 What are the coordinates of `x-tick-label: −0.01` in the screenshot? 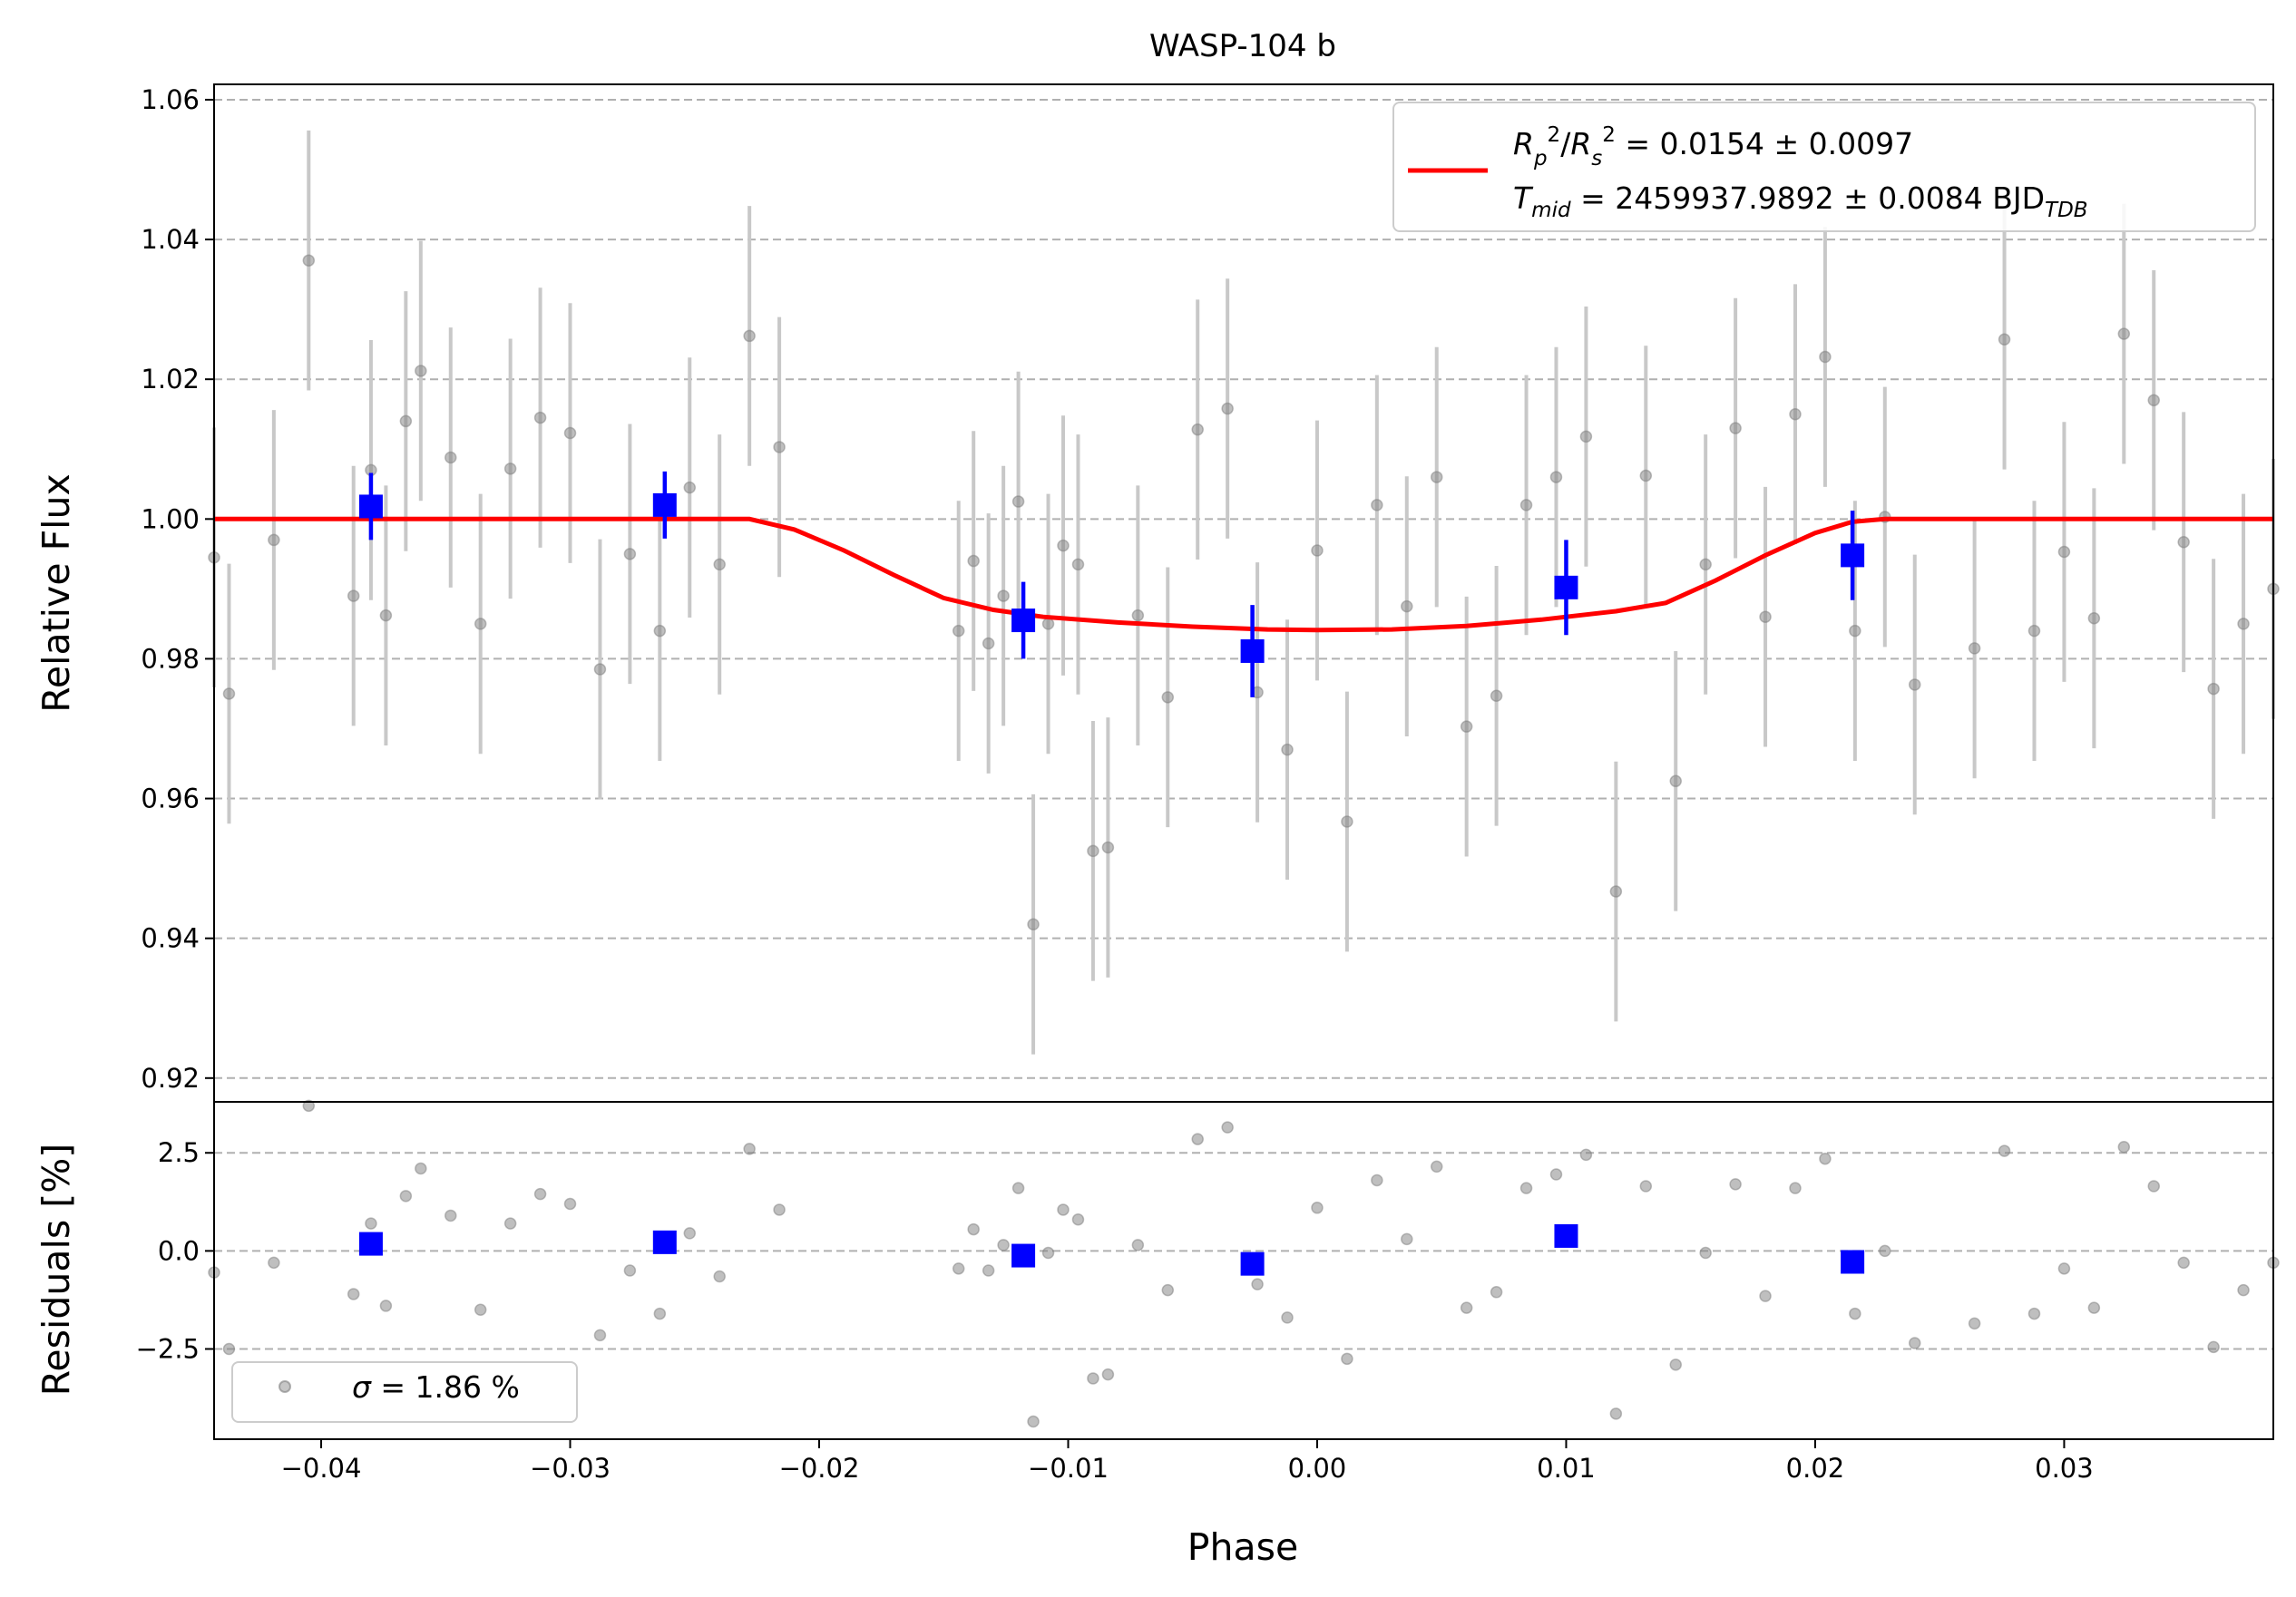 It's located at (1068, 1468).